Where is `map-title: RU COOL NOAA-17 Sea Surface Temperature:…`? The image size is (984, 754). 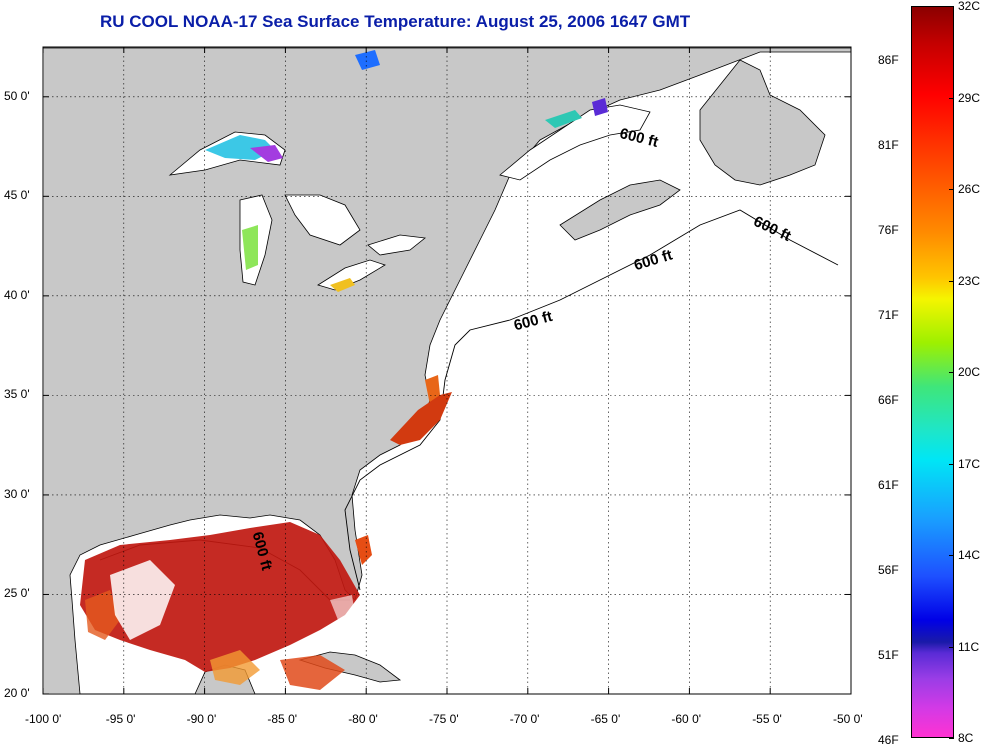
map-title: RU COOL NOAA-17 Sea Surface Temperature:… is located at coordinates (395, 21).